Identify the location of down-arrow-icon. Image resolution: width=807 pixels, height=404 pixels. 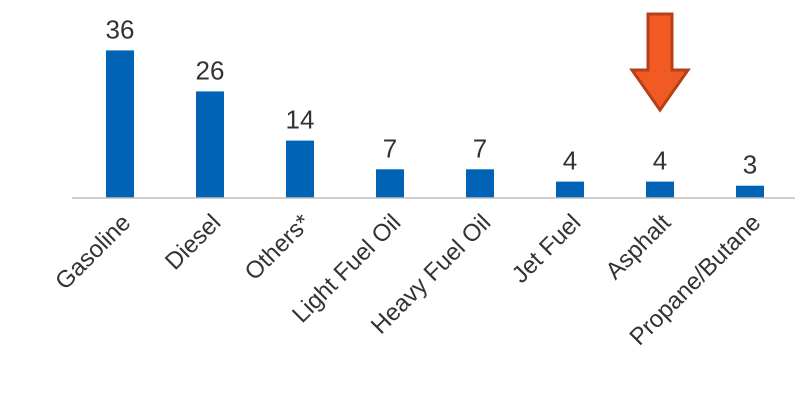
(660, 62).